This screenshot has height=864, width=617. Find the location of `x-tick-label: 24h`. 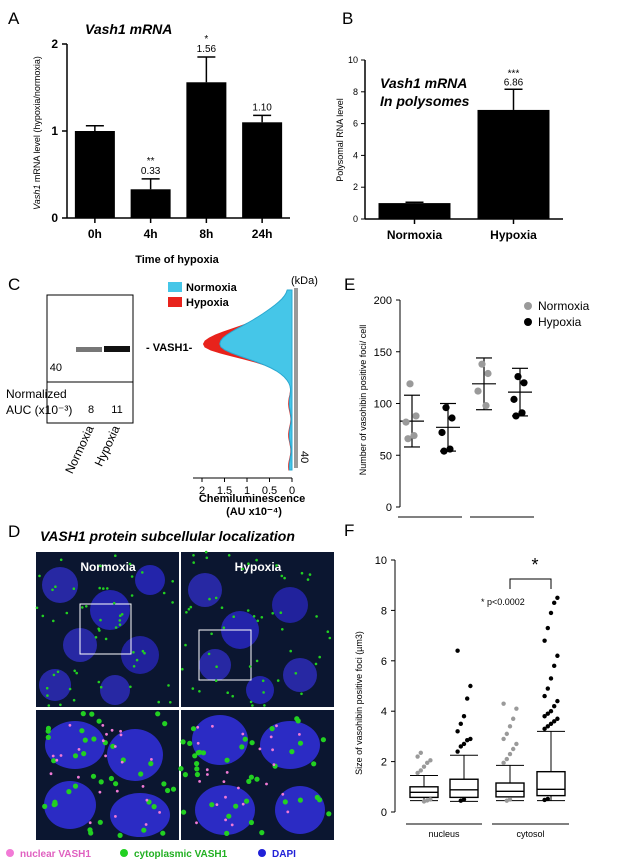

x-tick-label: 24h is located at coordinates (262, 234).